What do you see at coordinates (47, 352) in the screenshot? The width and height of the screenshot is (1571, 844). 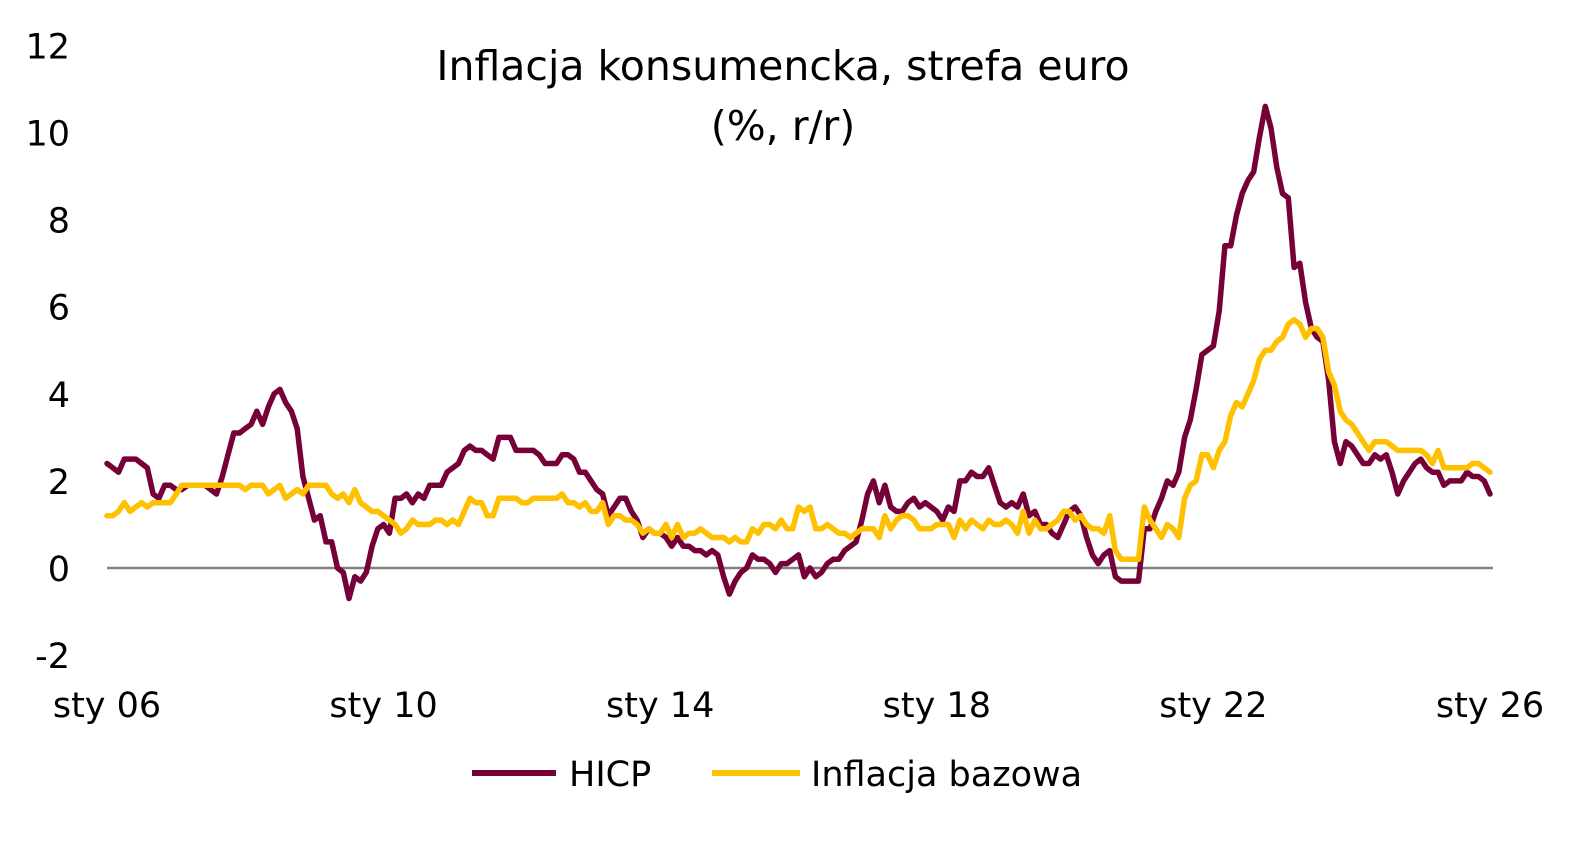 I see `y-axis: -2 0 2 4 6 8 10 12` at bounding box center [47, 352].